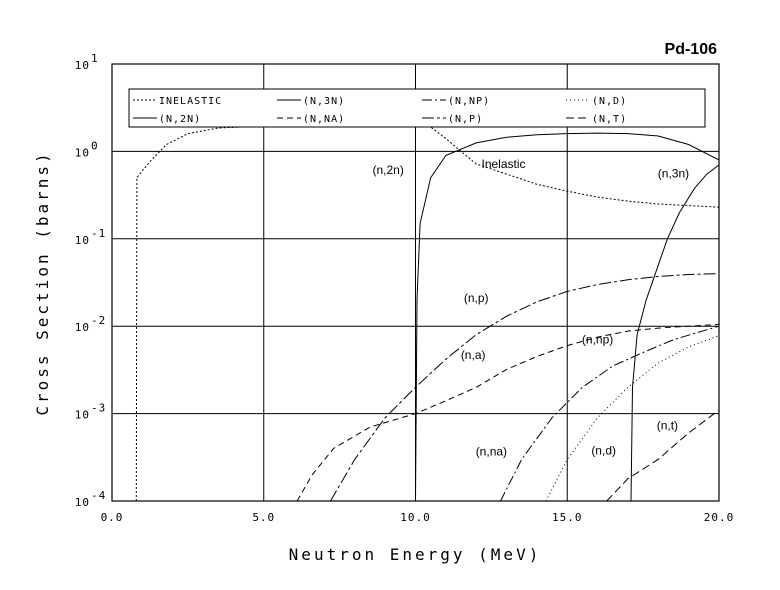  I want to click on legend-entry: (N,3N), so click(324, 101).